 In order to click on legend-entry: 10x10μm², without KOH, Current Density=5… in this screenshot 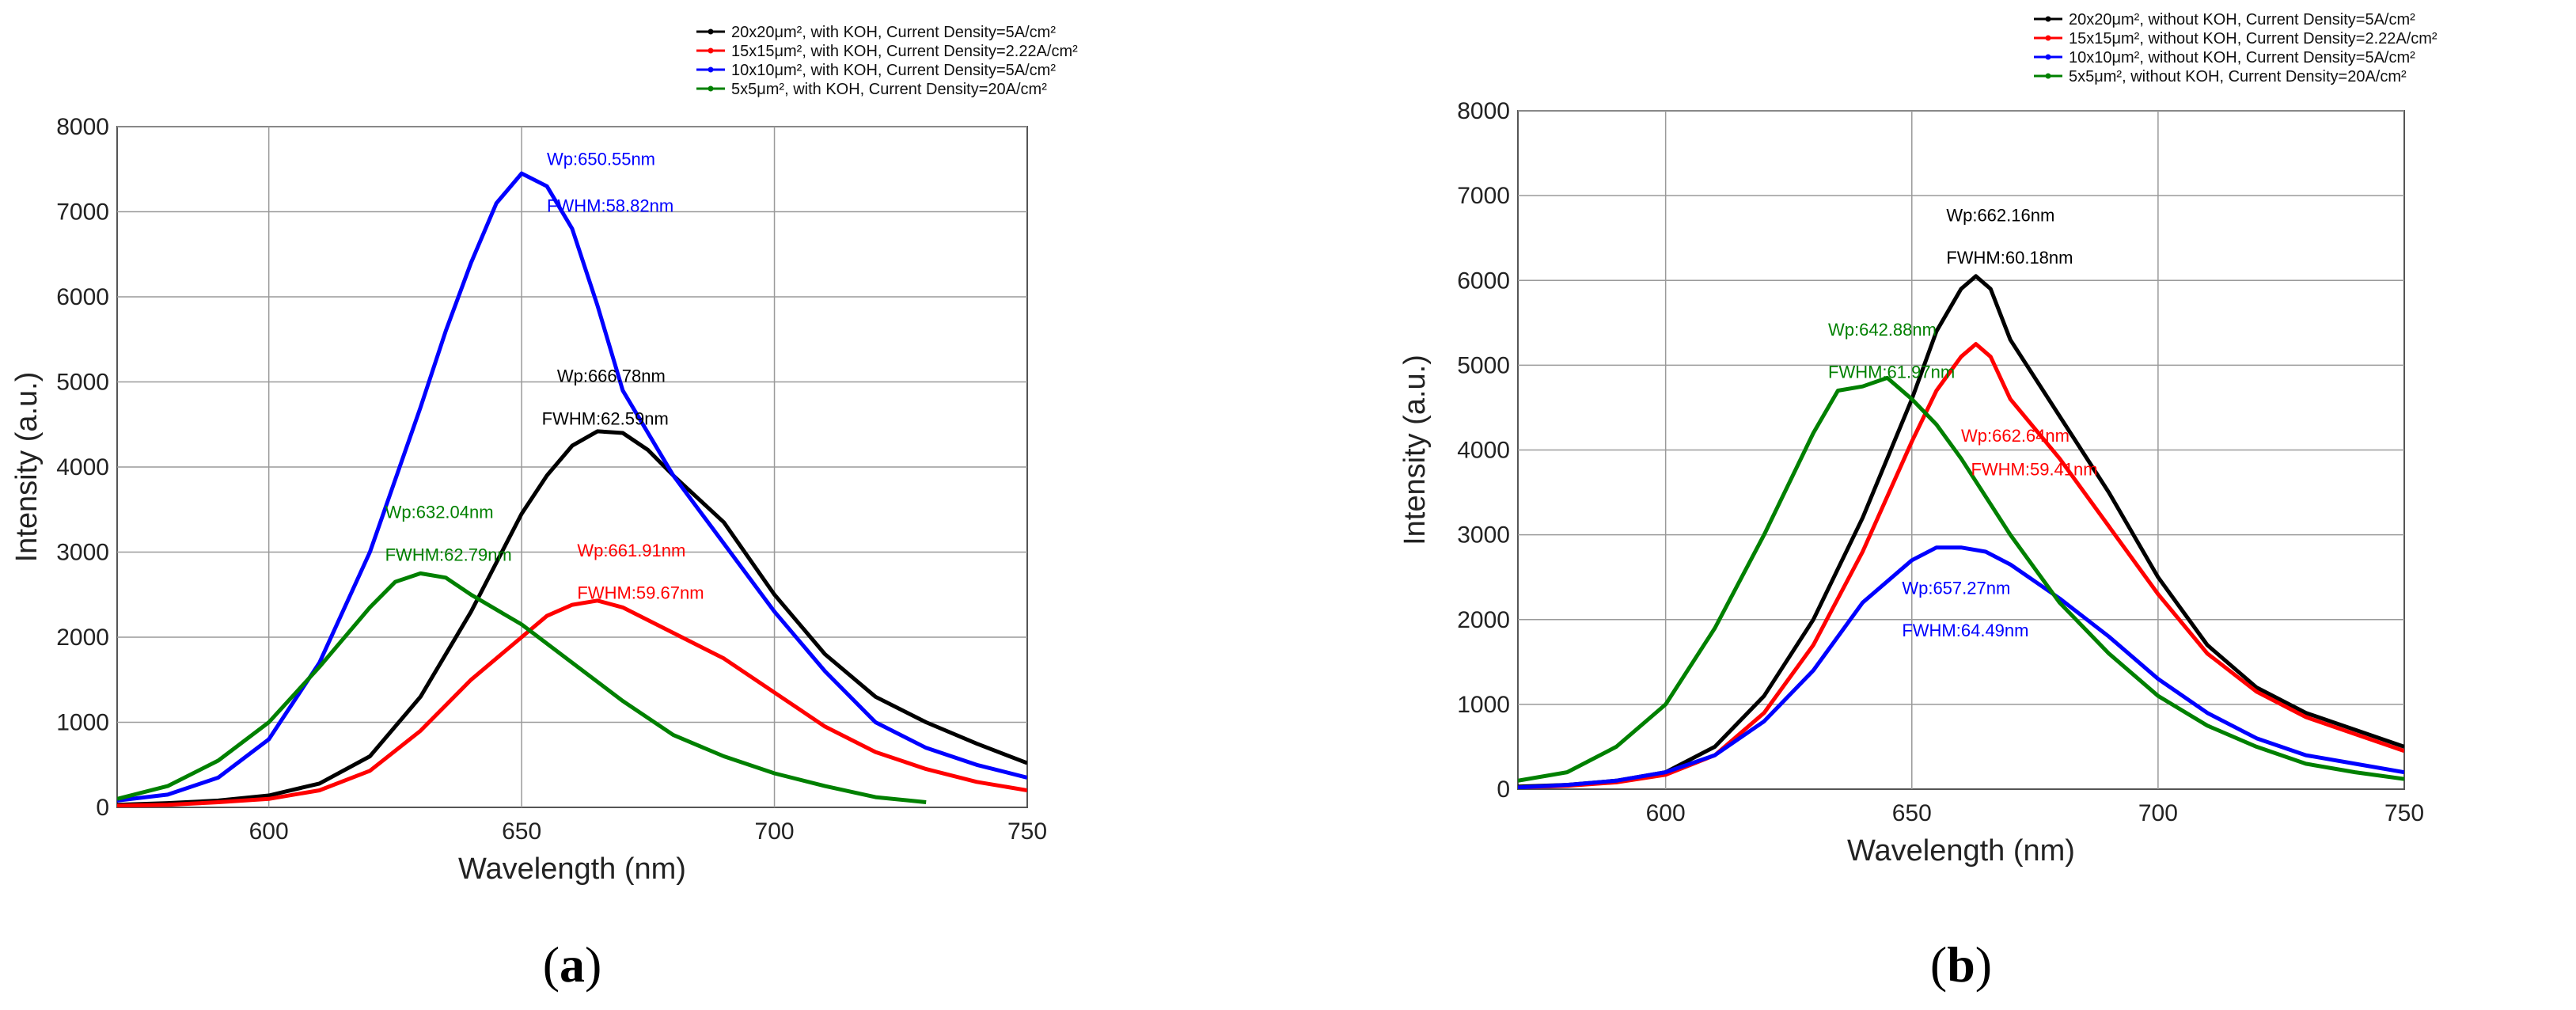, I will do `click(2242, 57)`.